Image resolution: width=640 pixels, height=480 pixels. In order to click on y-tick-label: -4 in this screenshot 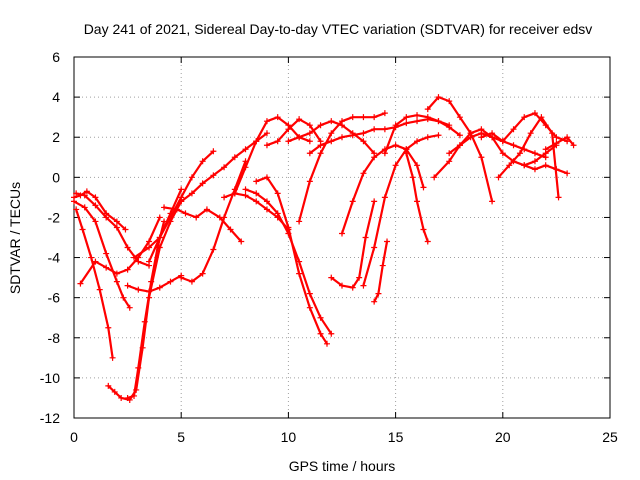, I will do `click(54, 258)`.